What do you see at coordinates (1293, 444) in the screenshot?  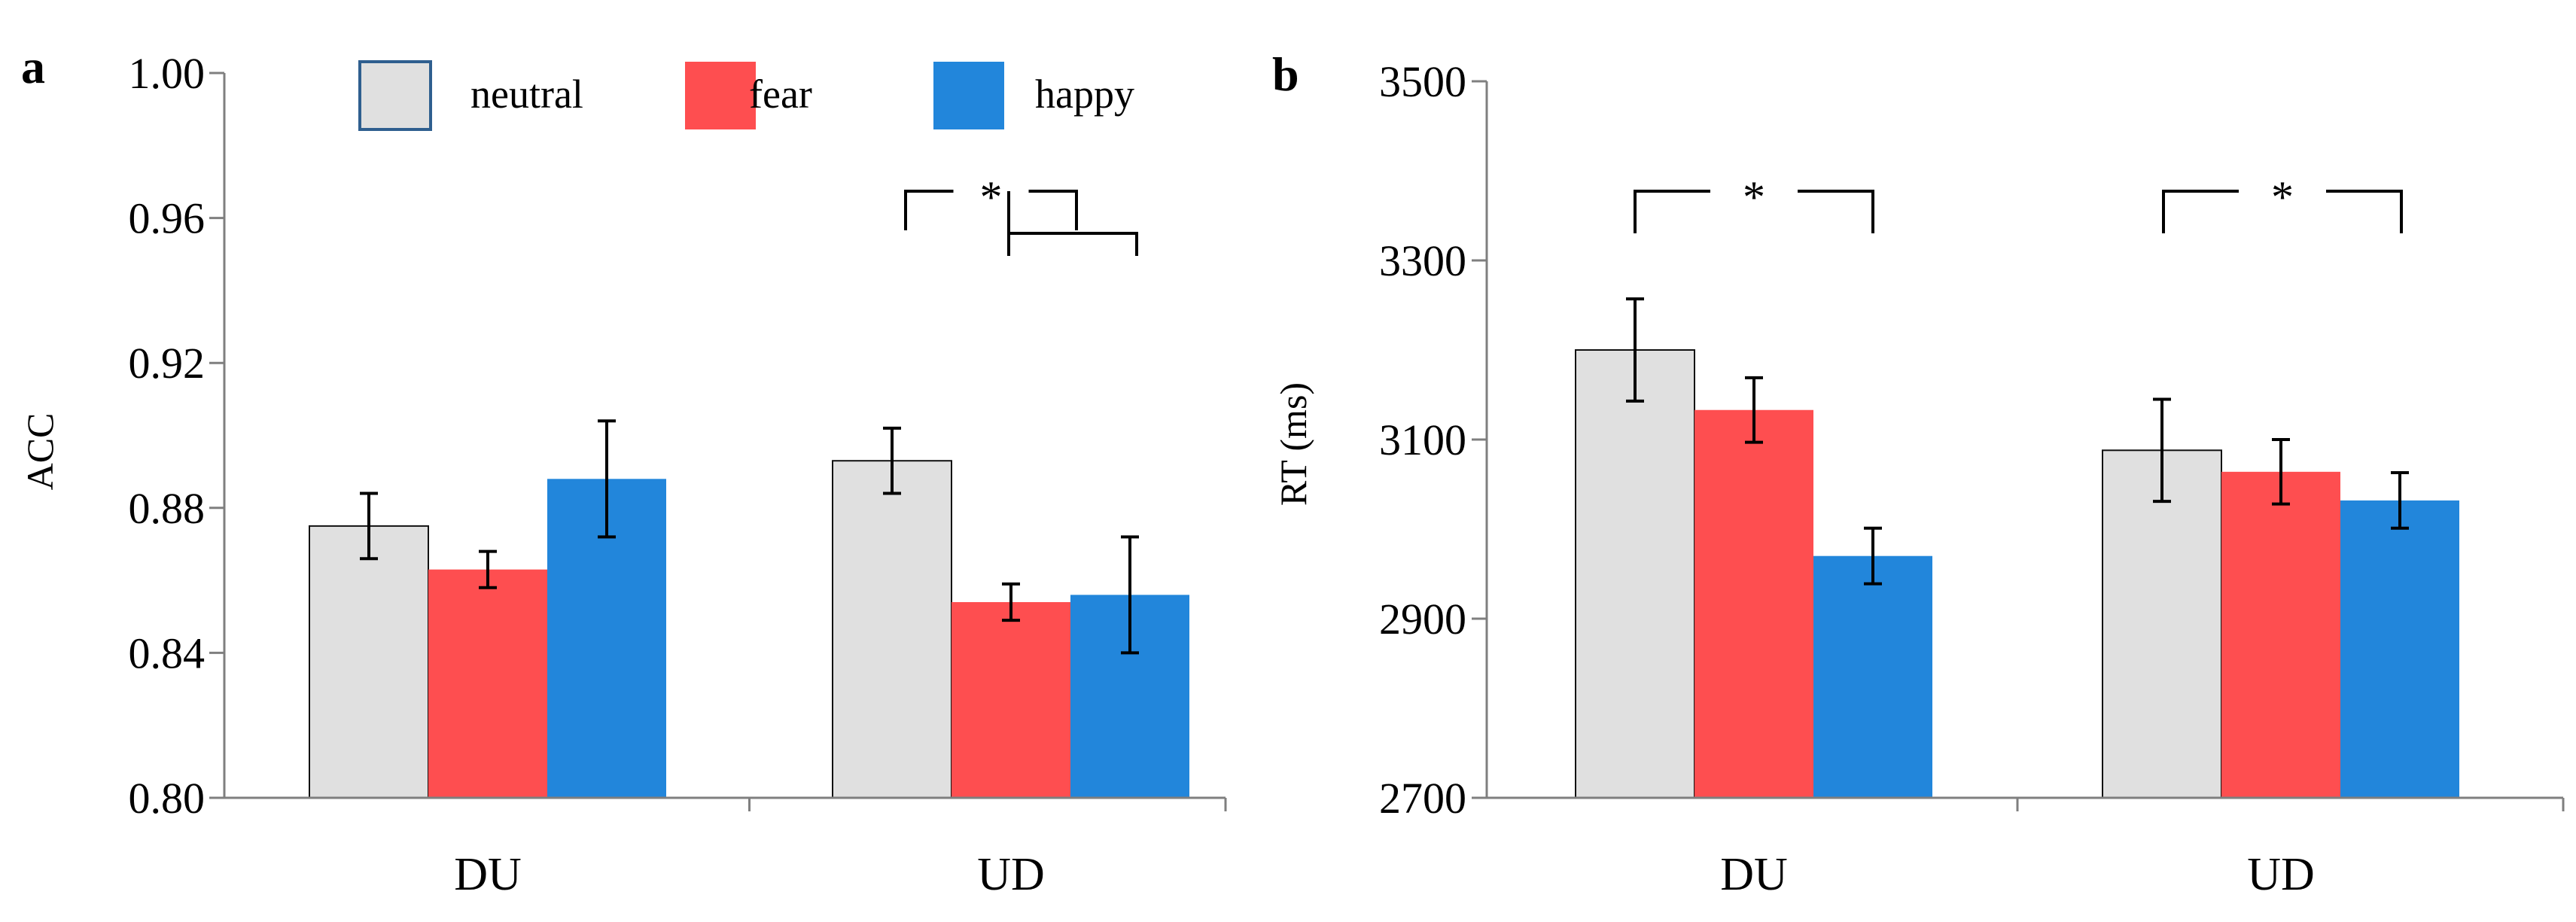 I see `y-axis-label: RT (ms)` at bounding box center [1293, 444].